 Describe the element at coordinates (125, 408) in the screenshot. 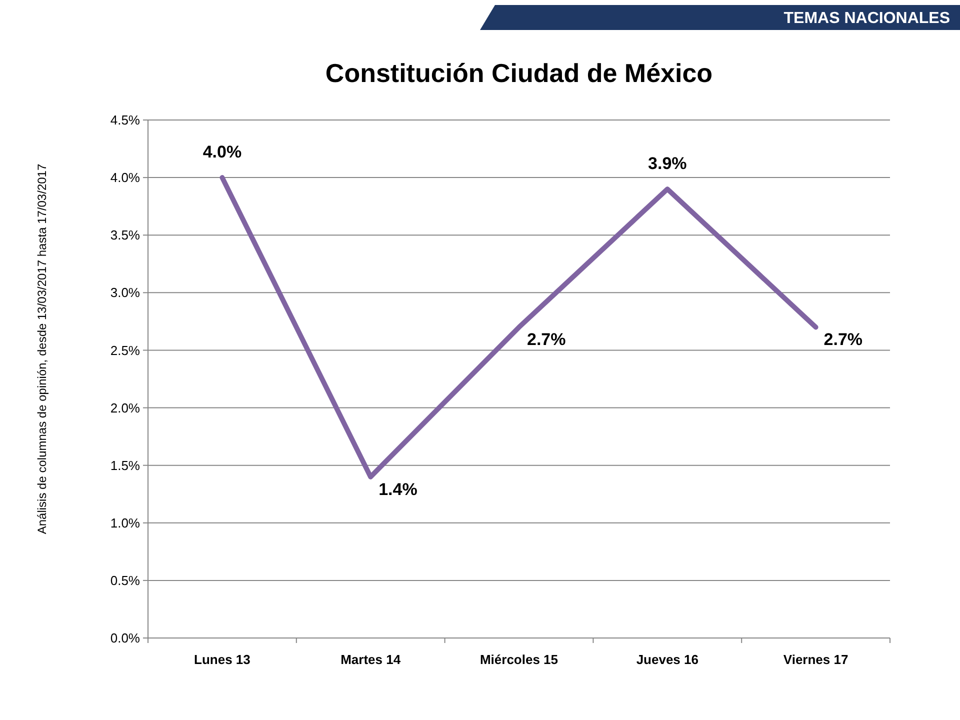

I see `y-tick-label: 2.0%` at that location.